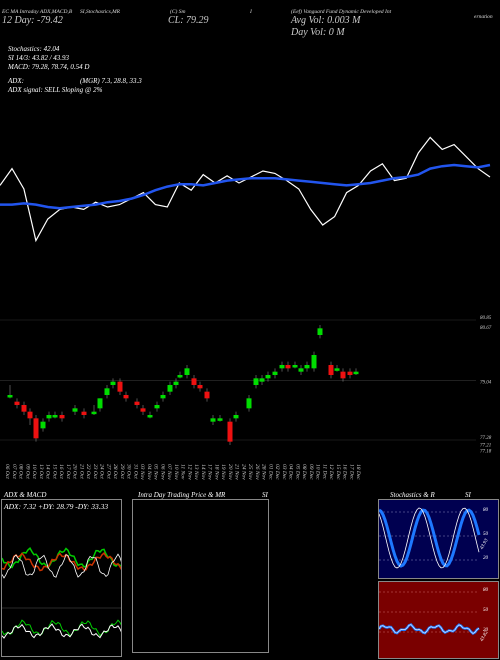 Image resolution: width=500 pixels, height=660 pixels. What do you see at coordinates (49, 67) in the screenshot?
I see `macd-readout: MACD: 79.28, 78.74, 0.54 D` at bounding box center [49, 67].